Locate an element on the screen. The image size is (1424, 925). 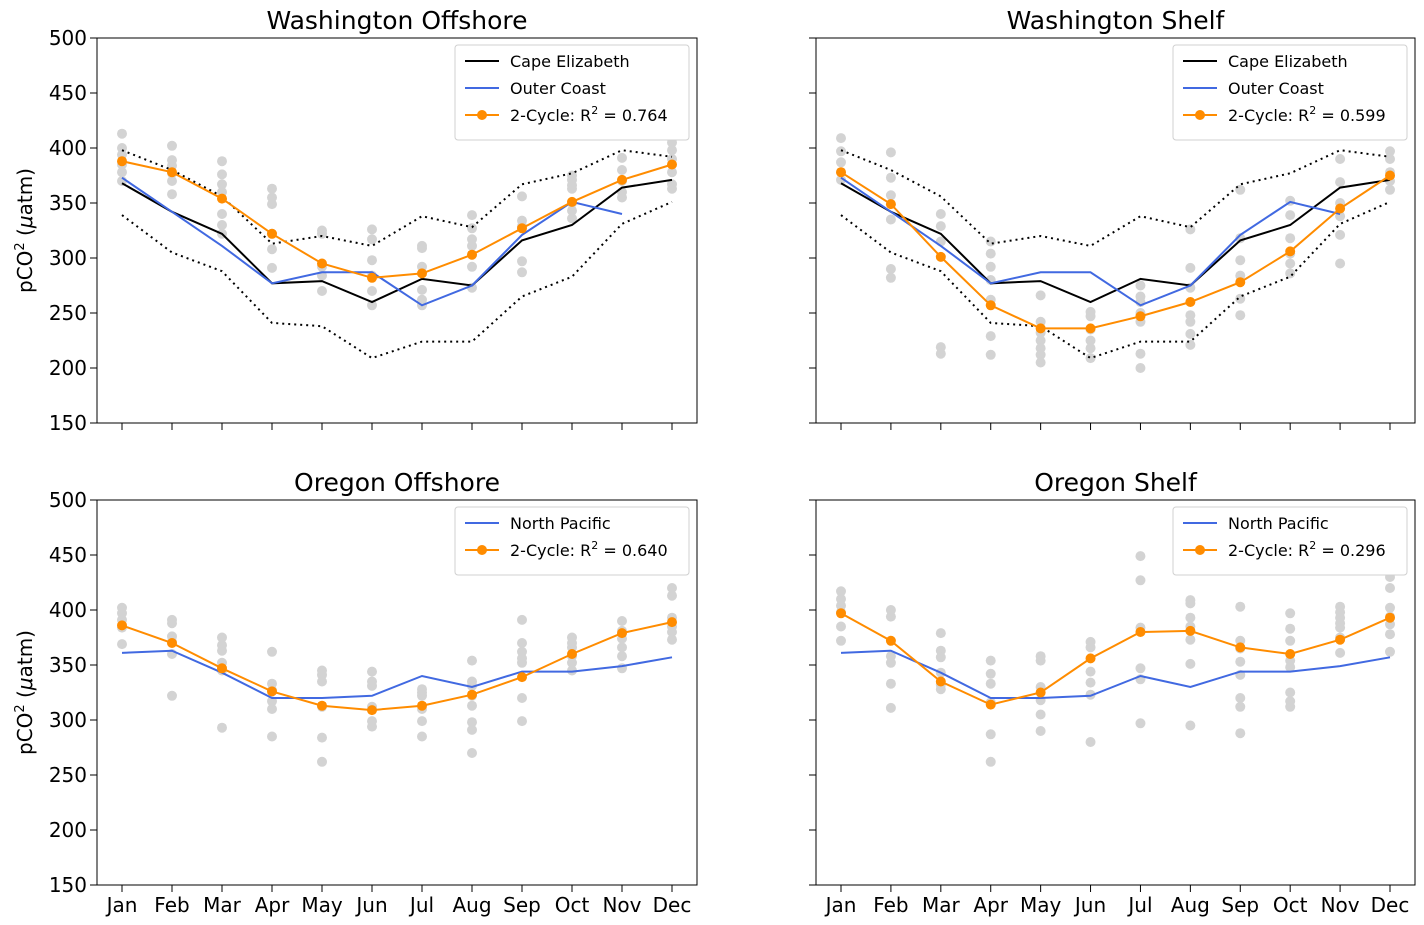
north-pacific-line is located at coordinates (1115, 674).